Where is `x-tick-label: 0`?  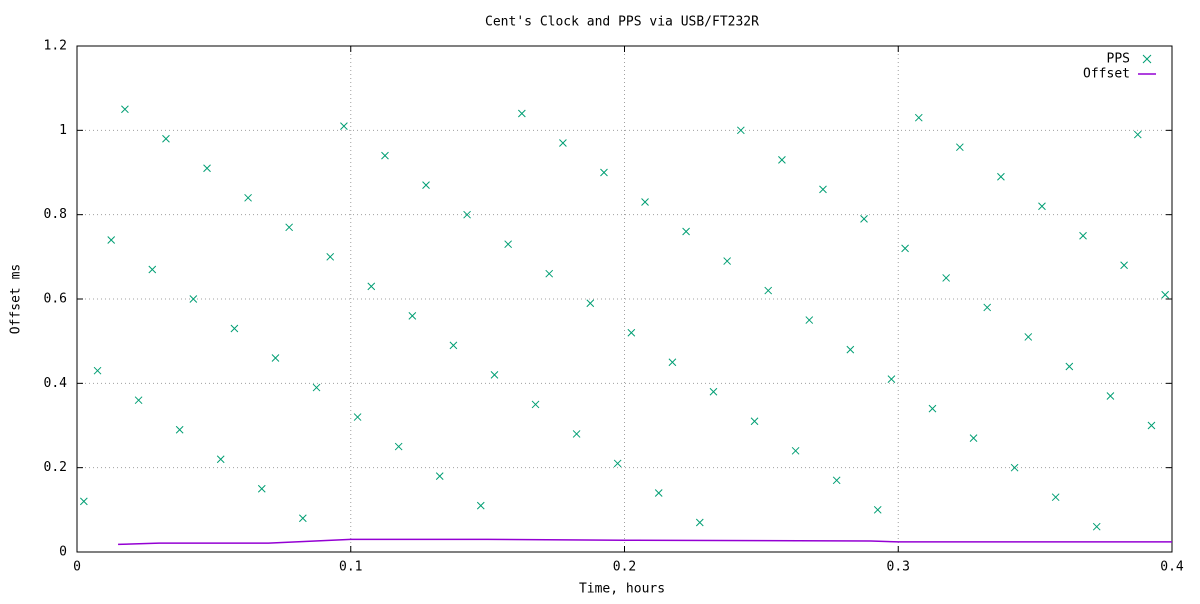
x-tick-label: 0 is located at coordinates (77, 567).